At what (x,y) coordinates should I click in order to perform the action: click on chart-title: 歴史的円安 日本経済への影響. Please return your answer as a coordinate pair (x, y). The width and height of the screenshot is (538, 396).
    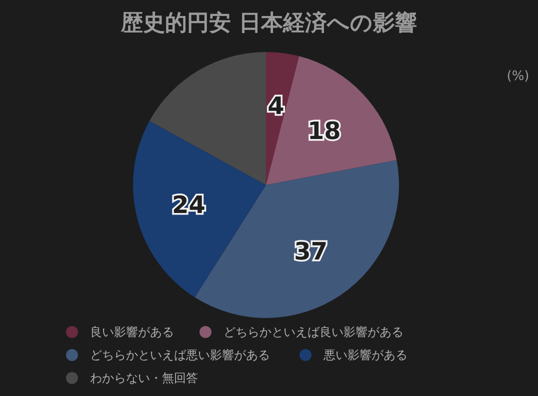
    Looking at the image, I should click on (268, 23).